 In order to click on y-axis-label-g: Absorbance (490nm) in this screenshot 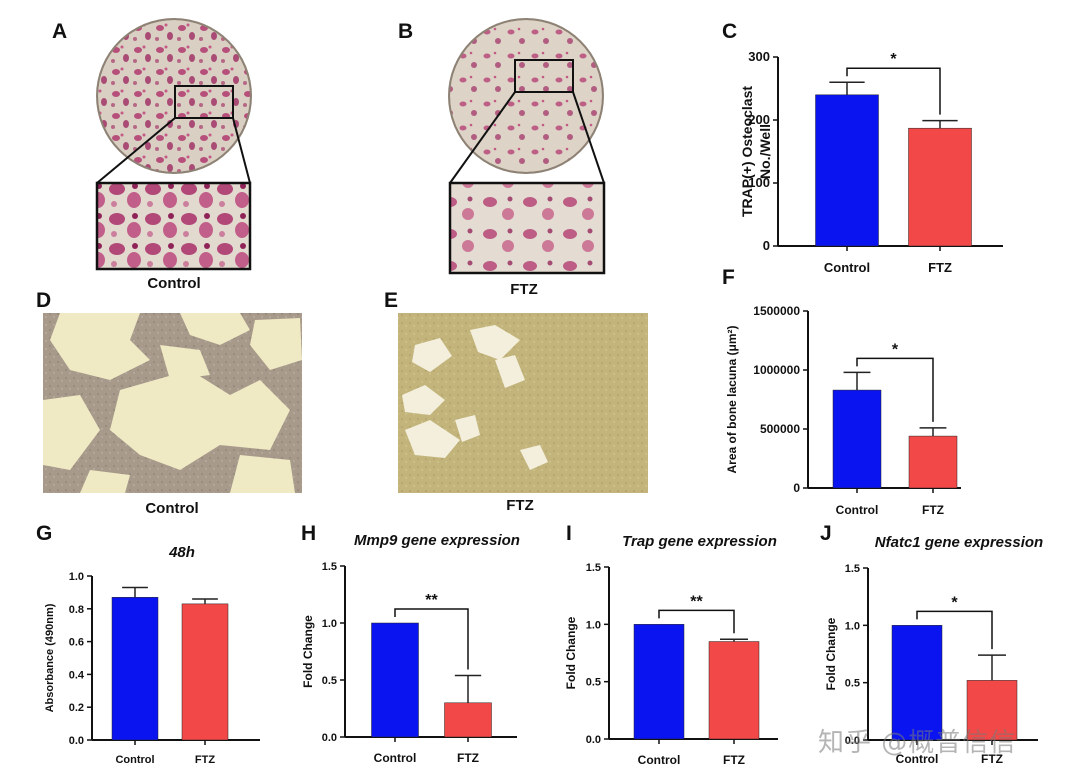, I will do `click(50, 657)`.